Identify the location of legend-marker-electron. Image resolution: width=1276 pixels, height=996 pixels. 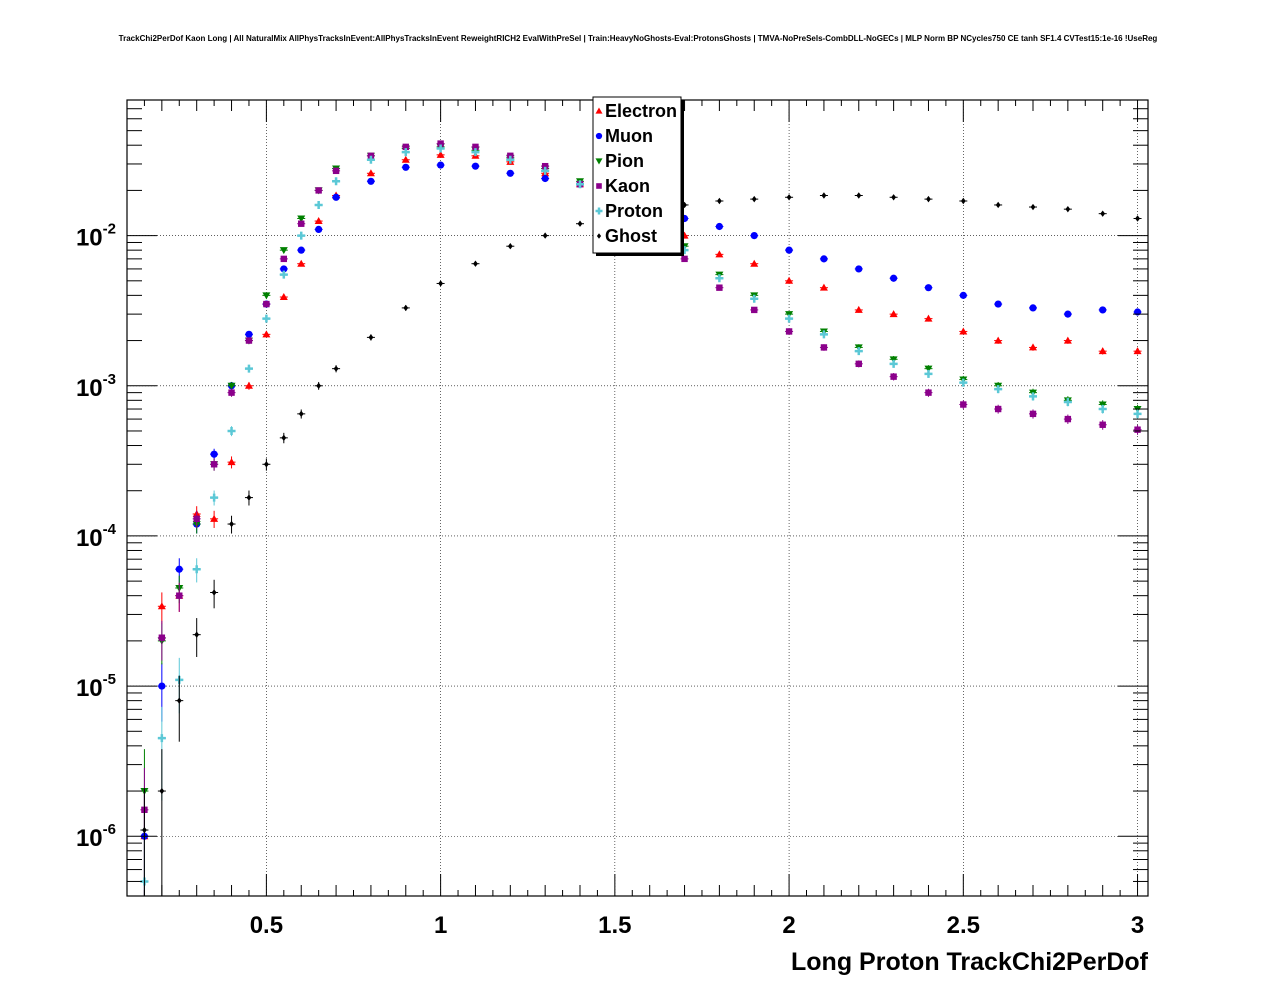
(599, 110).